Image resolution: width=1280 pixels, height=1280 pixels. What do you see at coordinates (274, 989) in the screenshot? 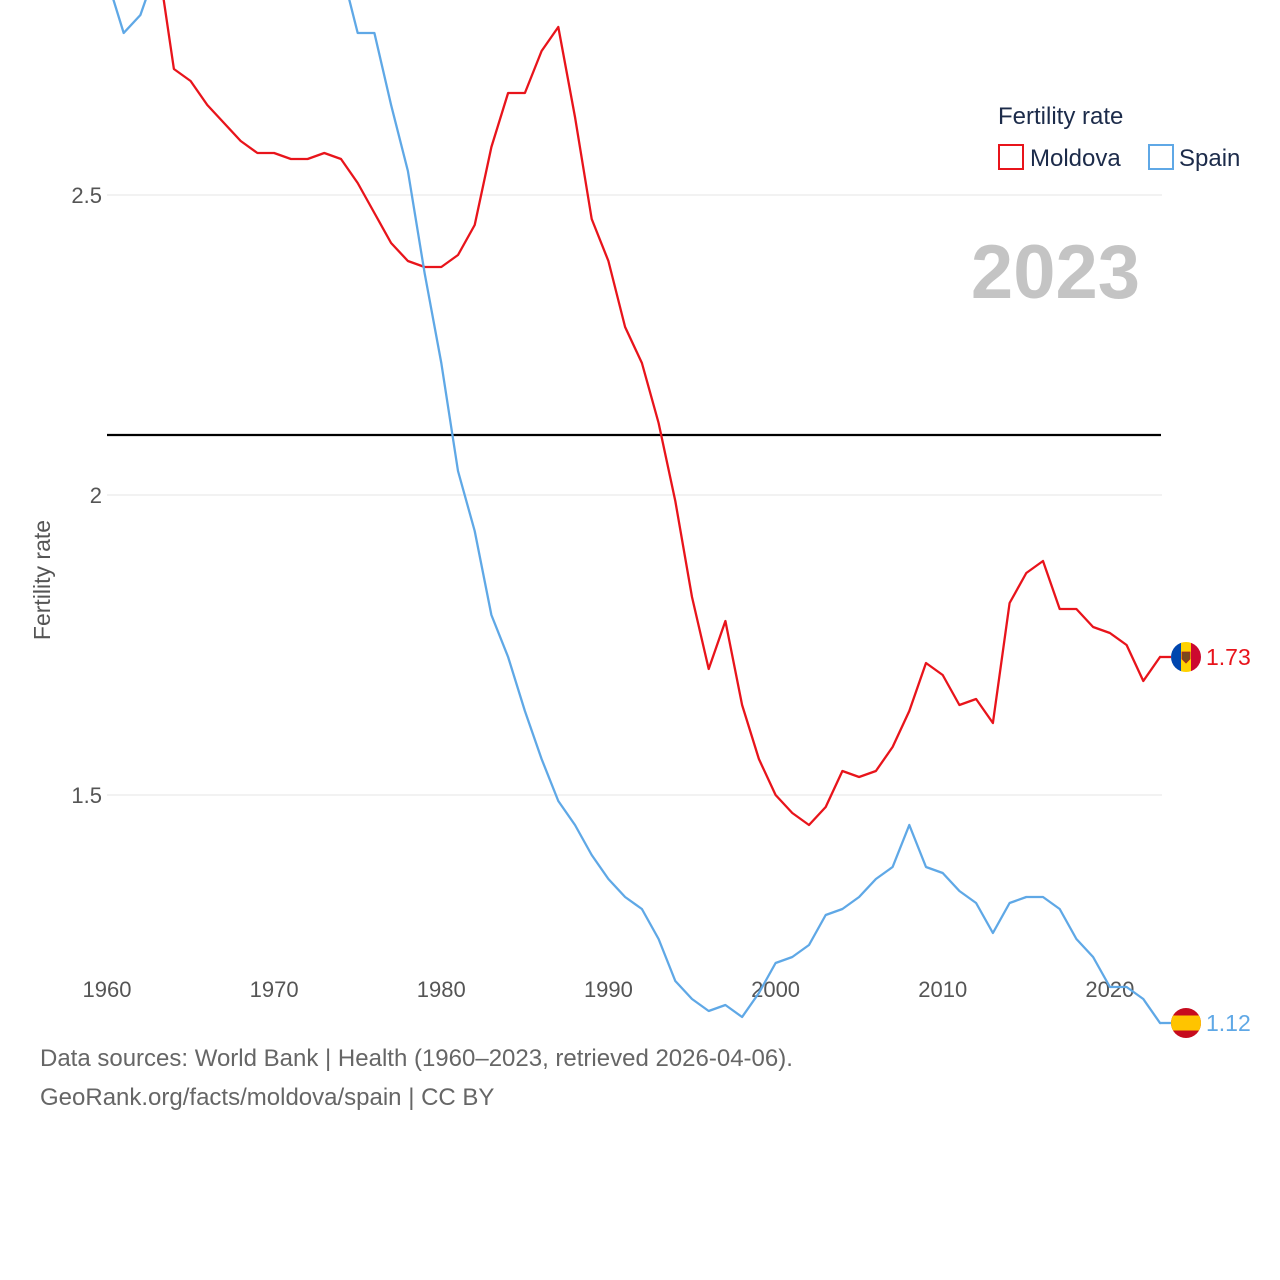
I see `x-tick-label: 1970` at bounding box center [274, 989].